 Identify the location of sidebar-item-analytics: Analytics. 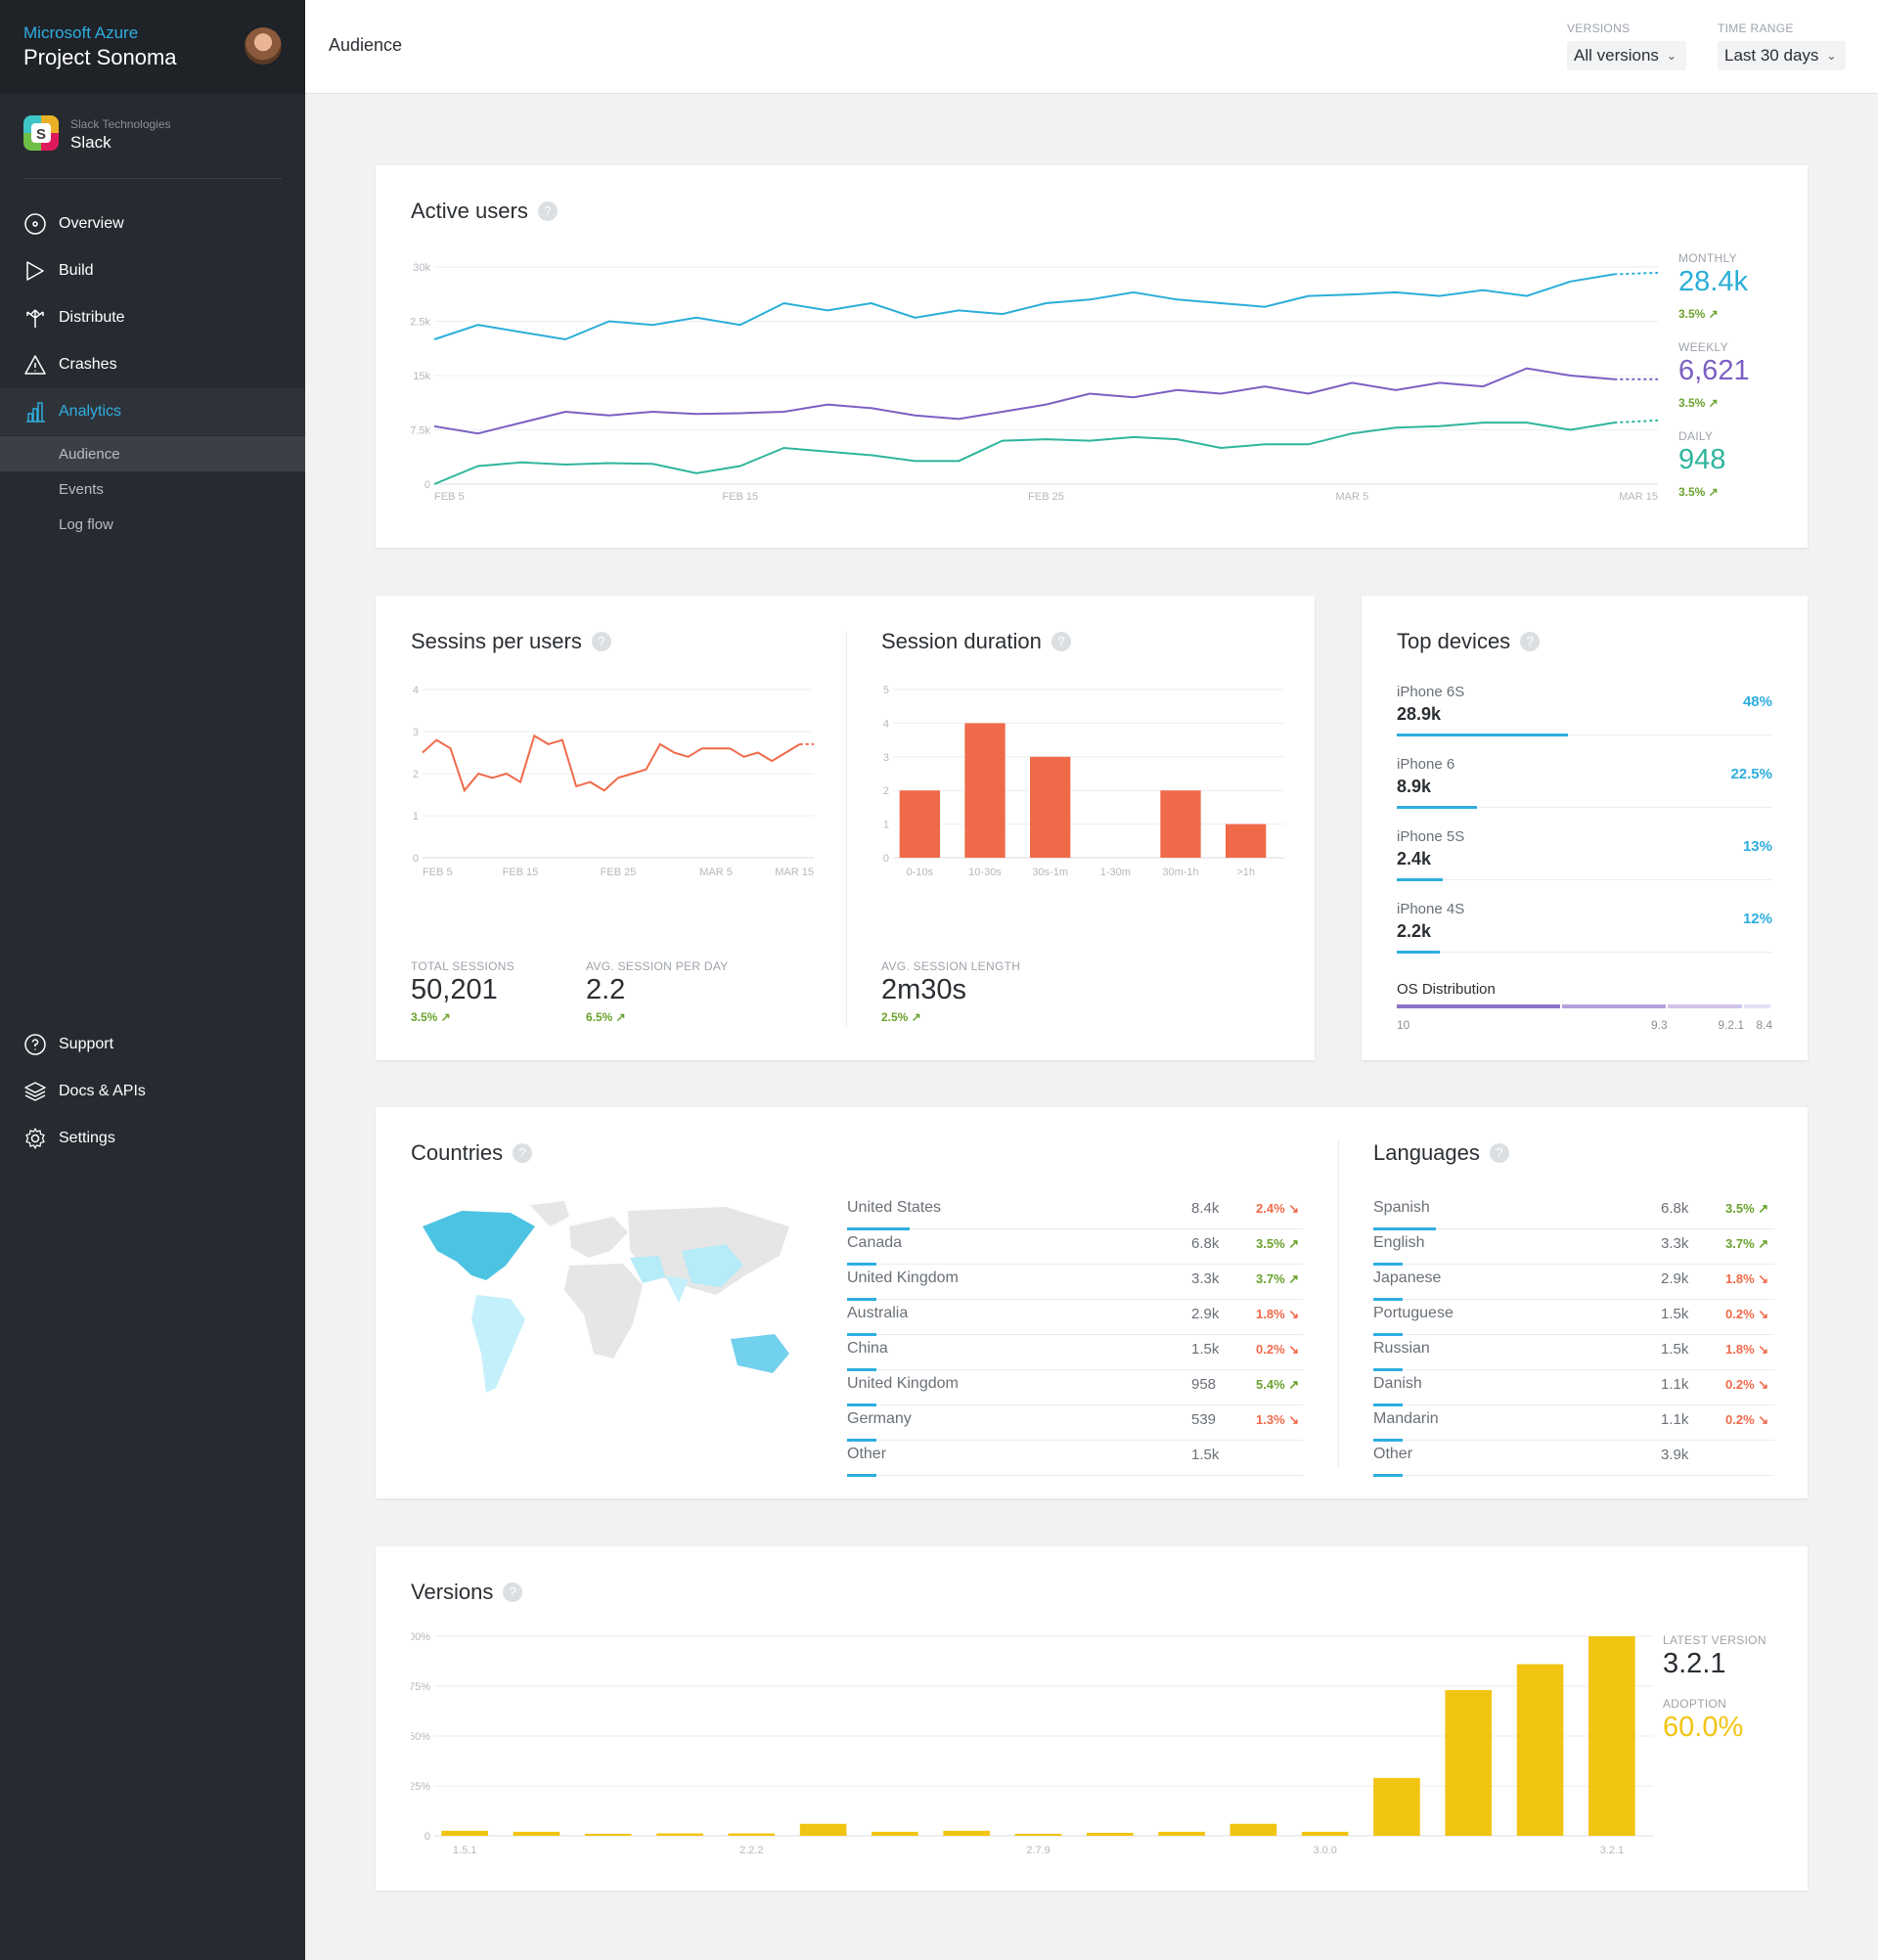
(152, 411).